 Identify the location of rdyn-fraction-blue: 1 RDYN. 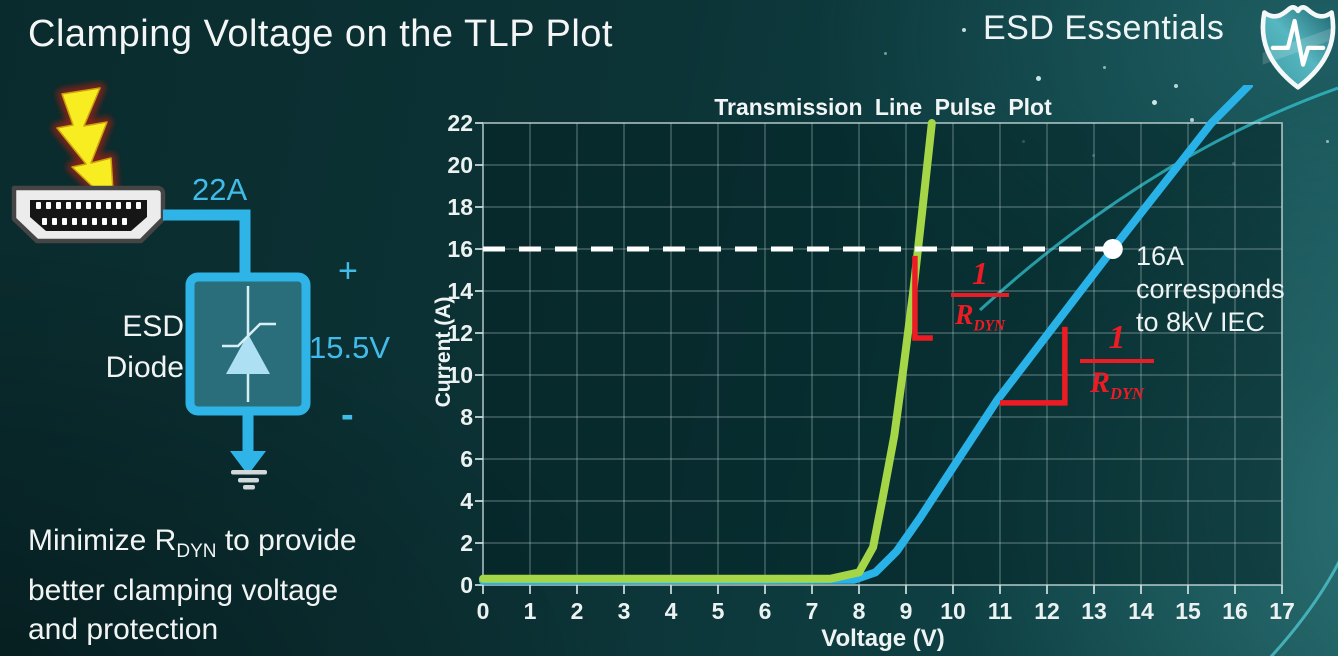
(1117, 362).